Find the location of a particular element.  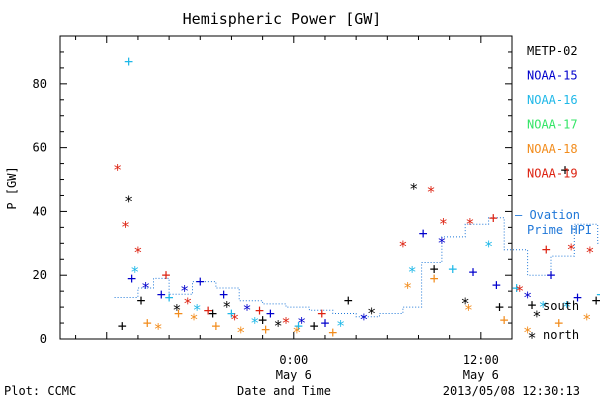

chart-title: Hemispheric Power [GW] is located at coordinates (282, 19).